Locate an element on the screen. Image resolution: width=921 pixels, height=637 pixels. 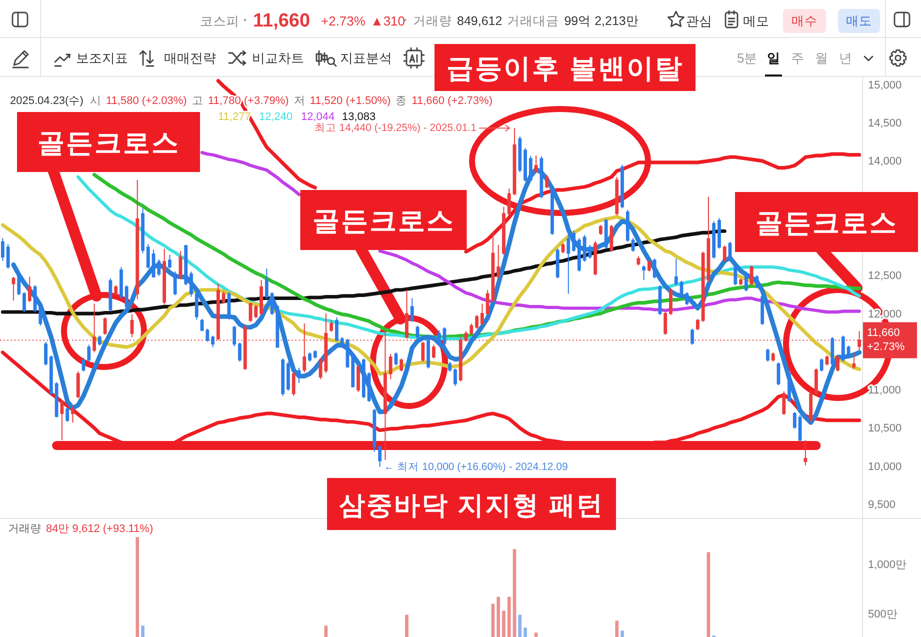
text: 월 is located at coordinates (821, 58).